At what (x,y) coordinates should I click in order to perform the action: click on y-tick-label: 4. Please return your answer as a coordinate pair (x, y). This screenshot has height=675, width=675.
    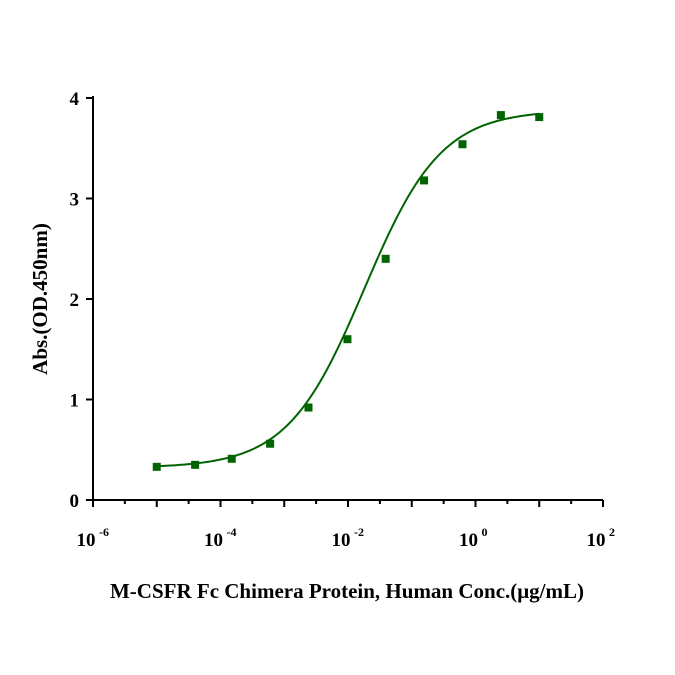
    Looking at the image, I should click on (75, 99).